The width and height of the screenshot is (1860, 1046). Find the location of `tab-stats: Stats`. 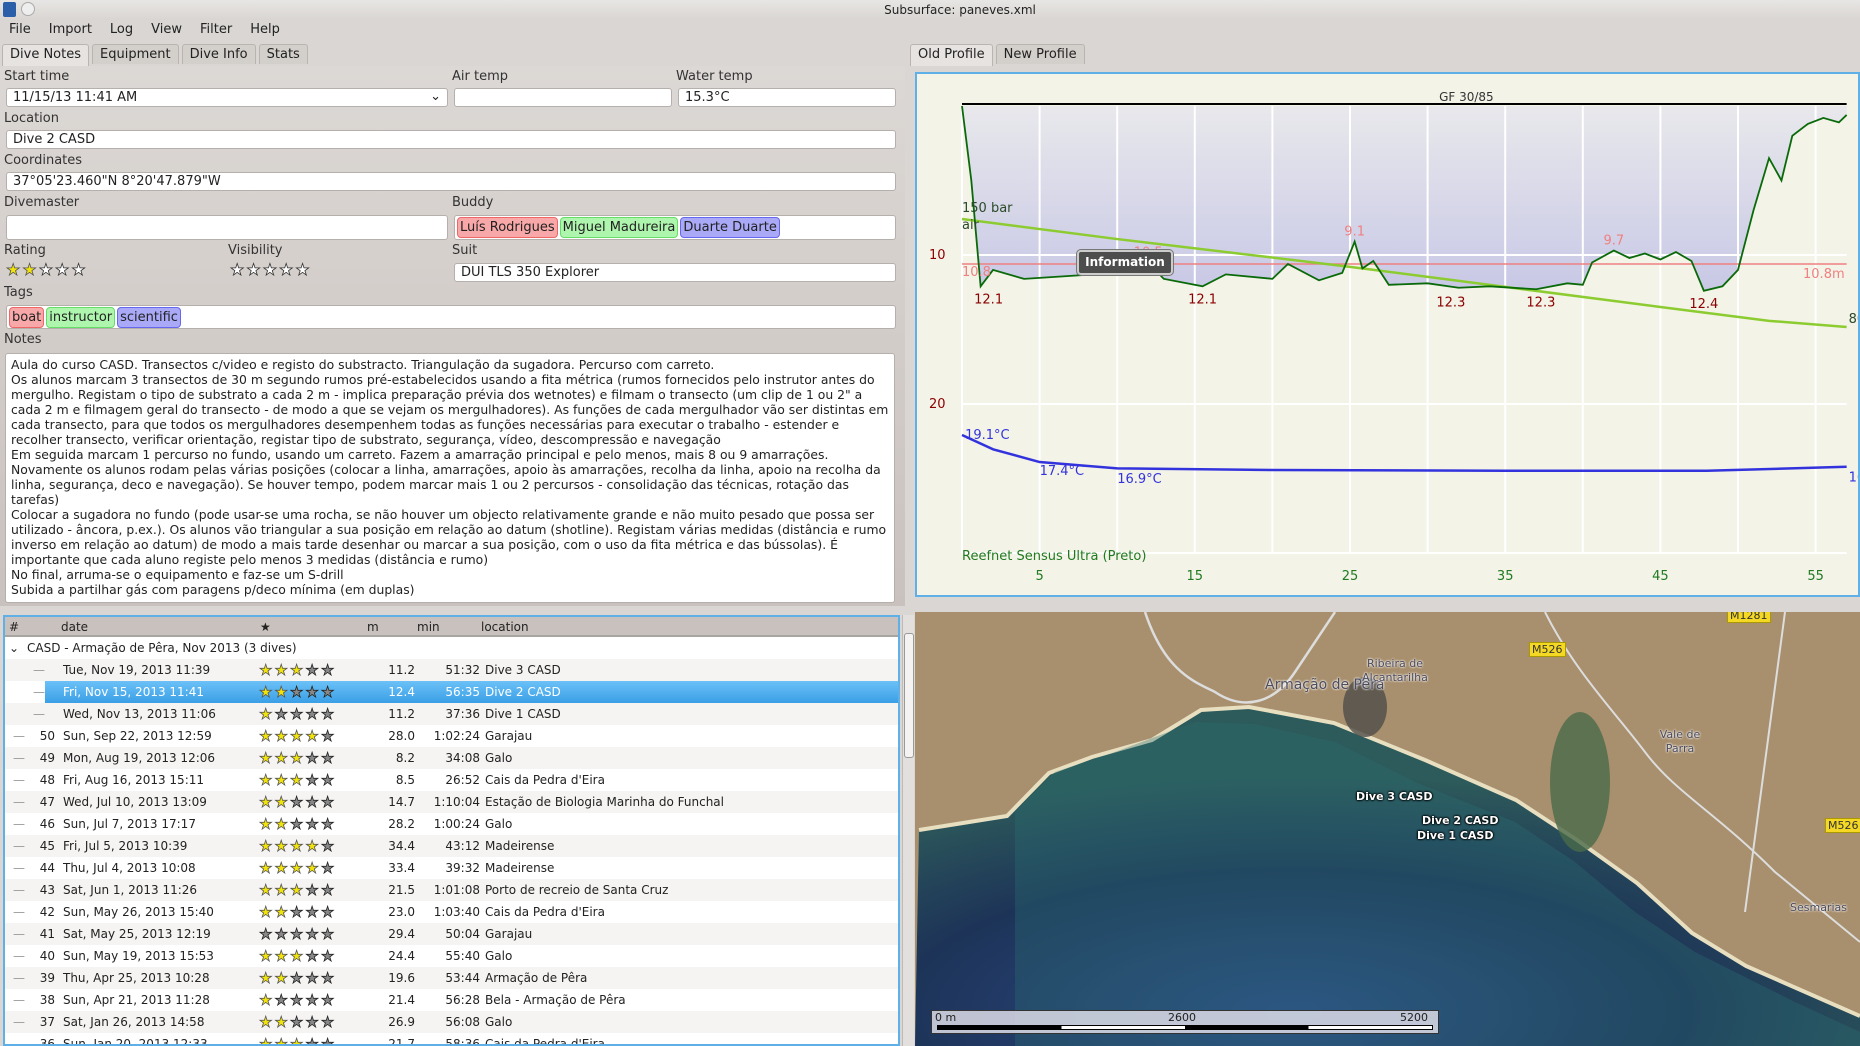

tab-stats: Stats is located at coordinates (283, 54).